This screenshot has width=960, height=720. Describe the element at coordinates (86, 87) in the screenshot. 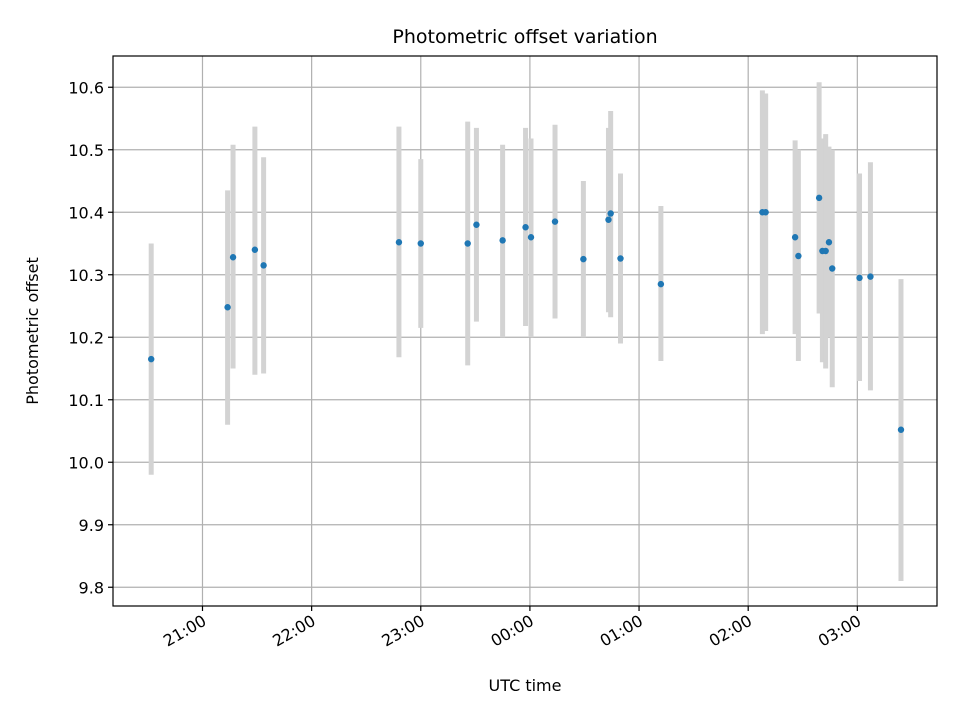

I see `y-tick-label: 10.6` at that location.